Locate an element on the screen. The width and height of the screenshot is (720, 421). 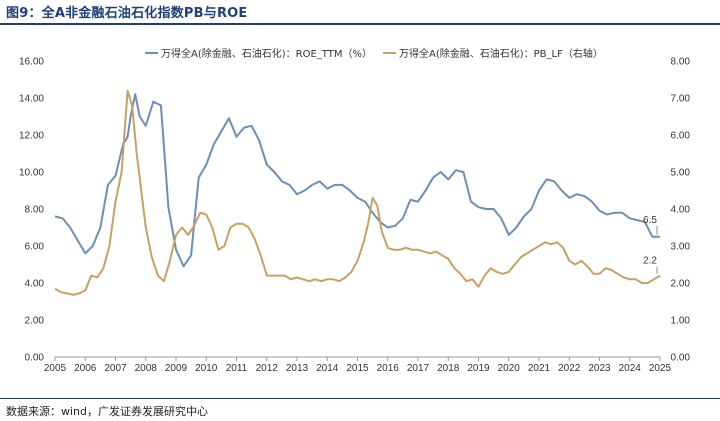
y-right-tick-label: 8.00 is located at coordinates (681, 62).